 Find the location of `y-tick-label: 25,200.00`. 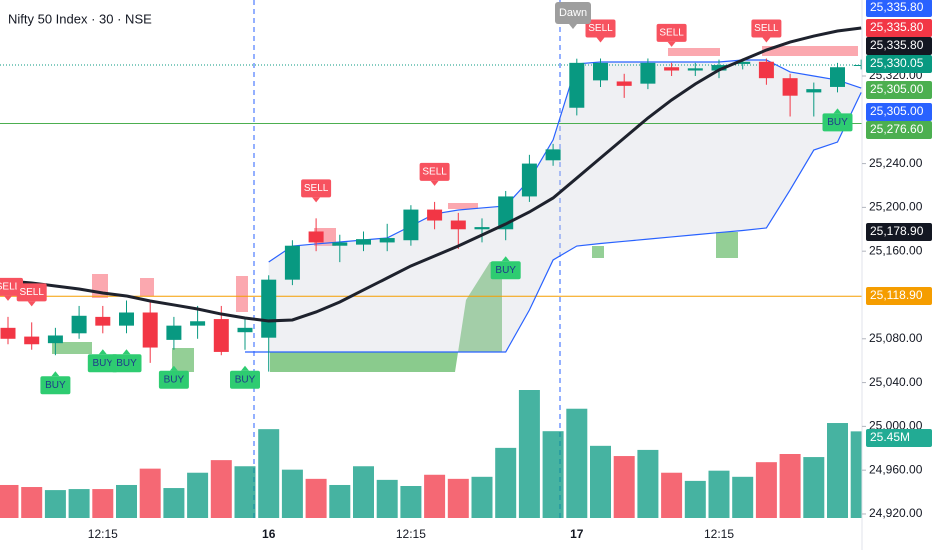

y-tick-label: 25,200.00 is located at coordinates (896, 207).